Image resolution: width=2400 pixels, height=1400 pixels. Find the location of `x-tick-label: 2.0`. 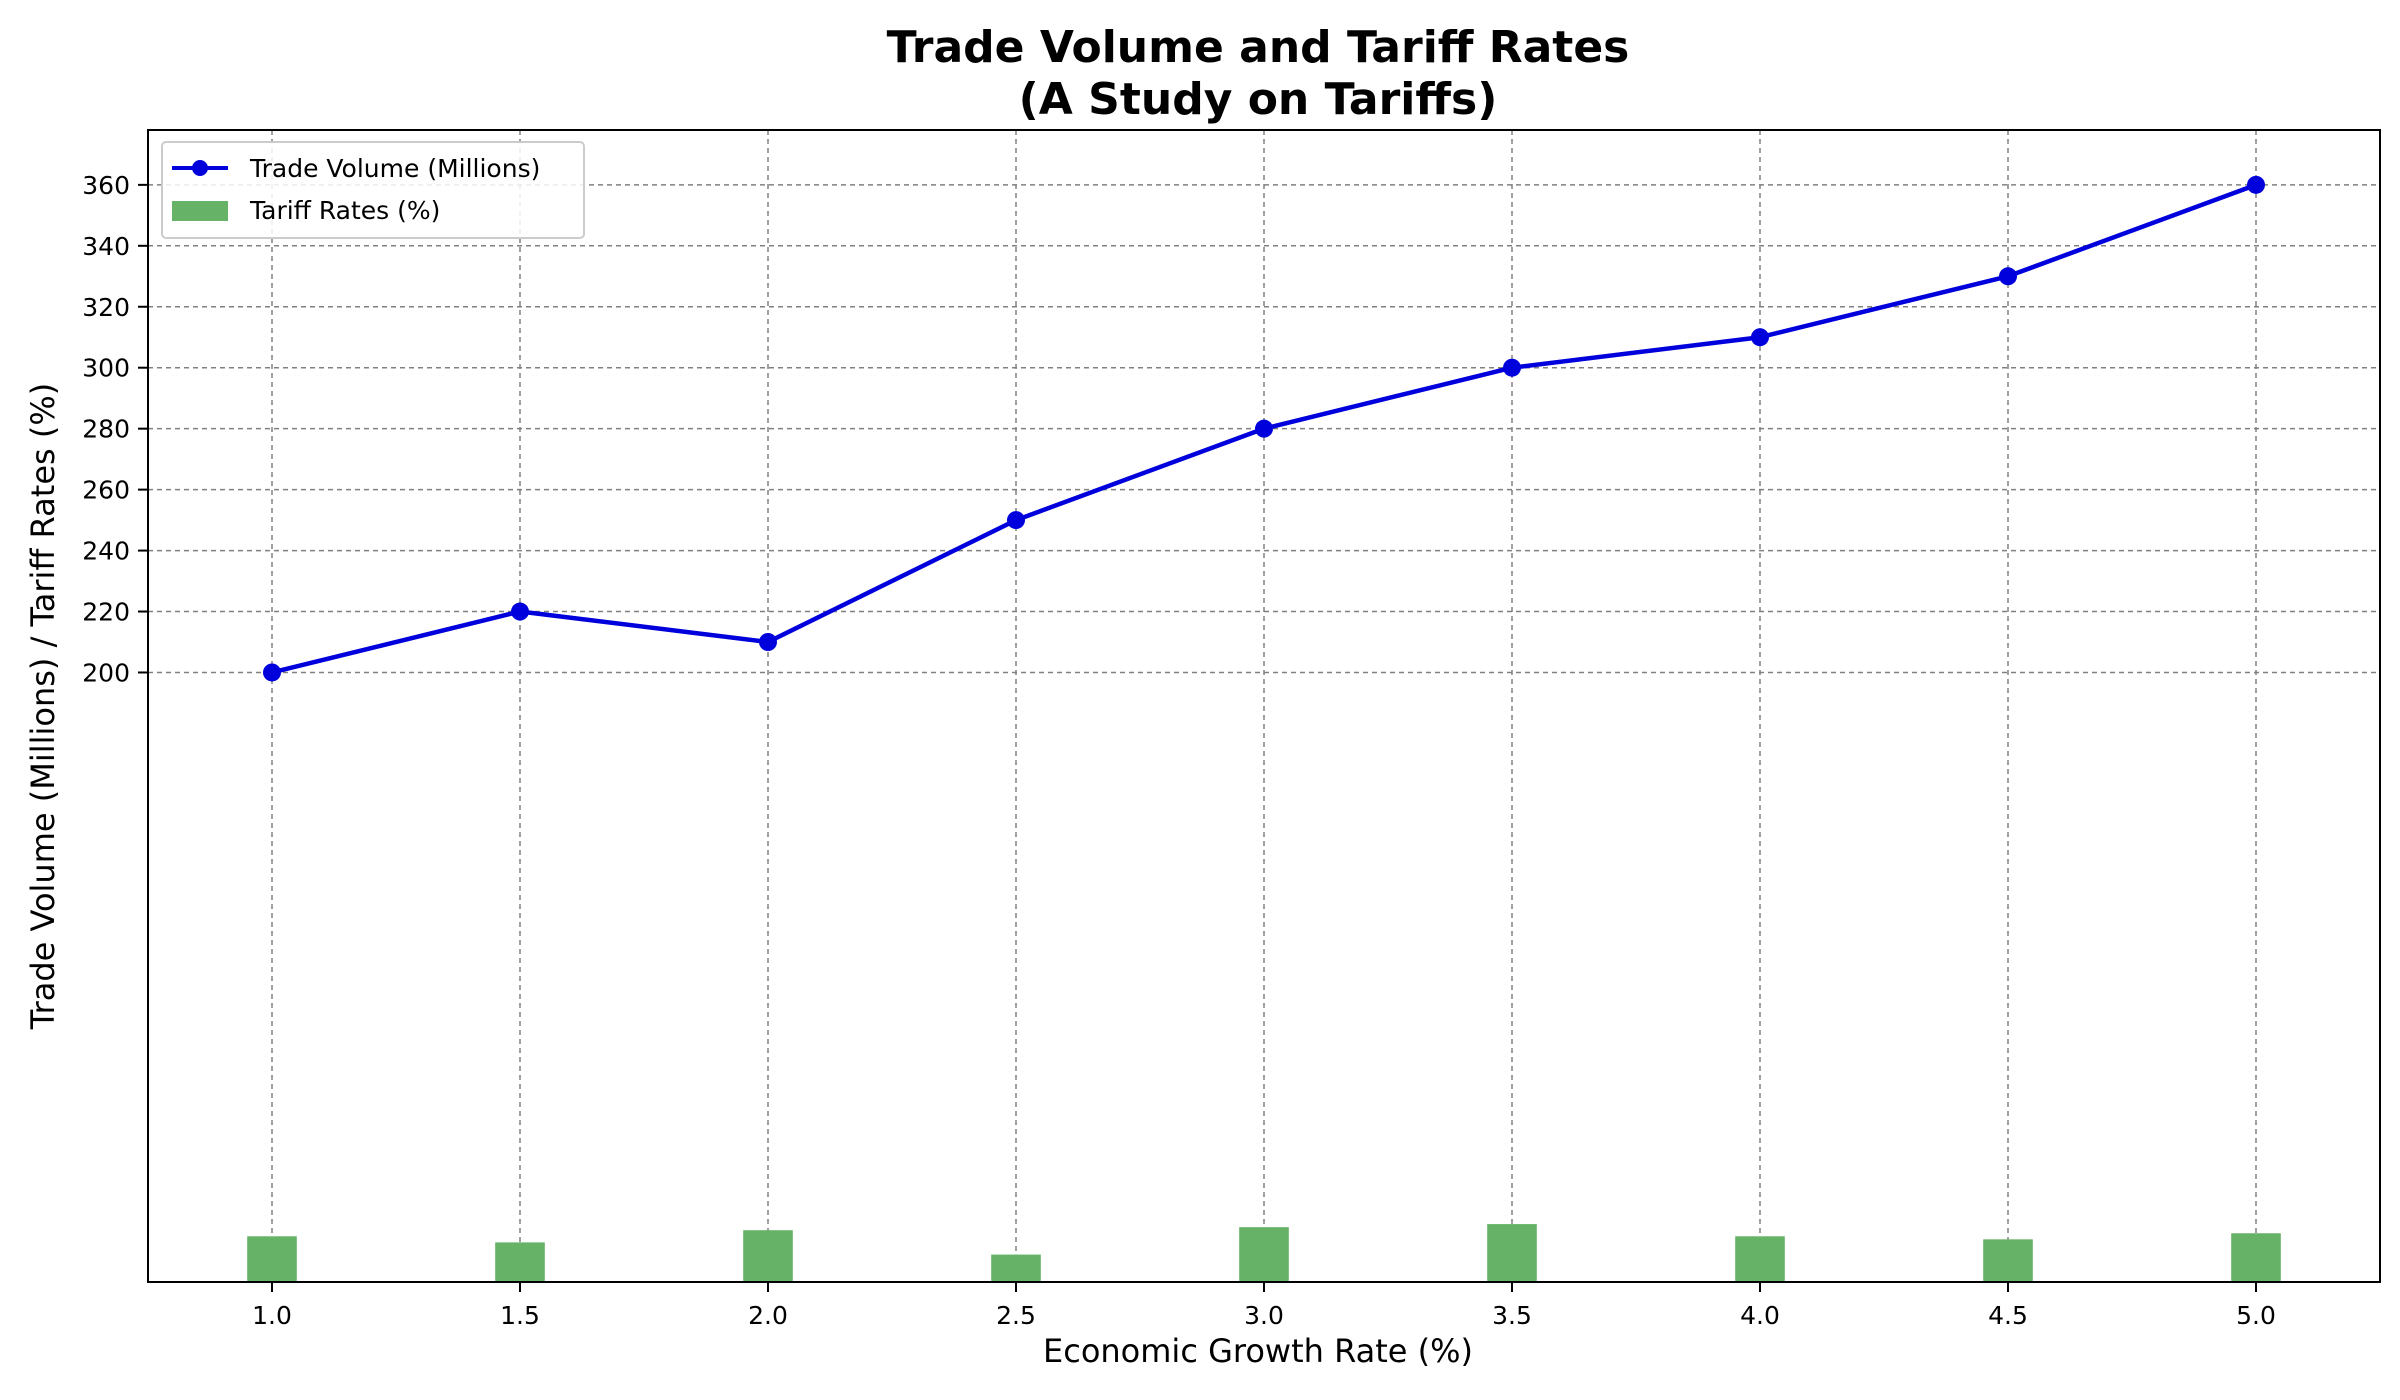

x-tick-label: 2.0 is located at coordinates (768, 1315).